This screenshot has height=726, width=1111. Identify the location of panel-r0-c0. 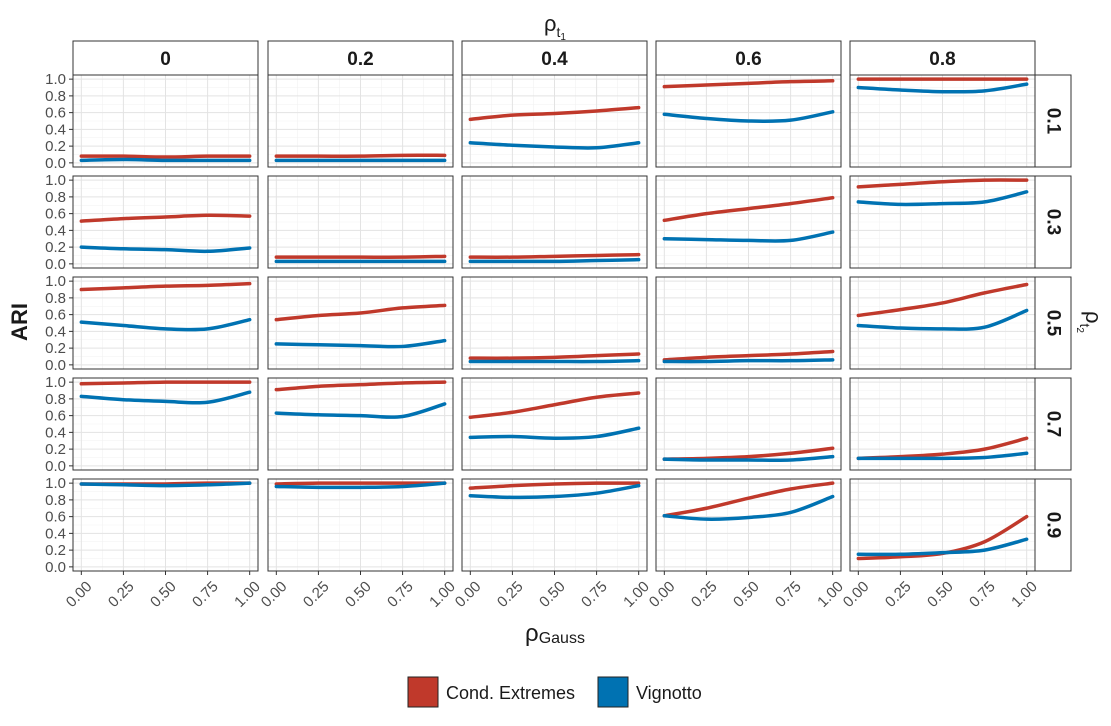
(165, 121).